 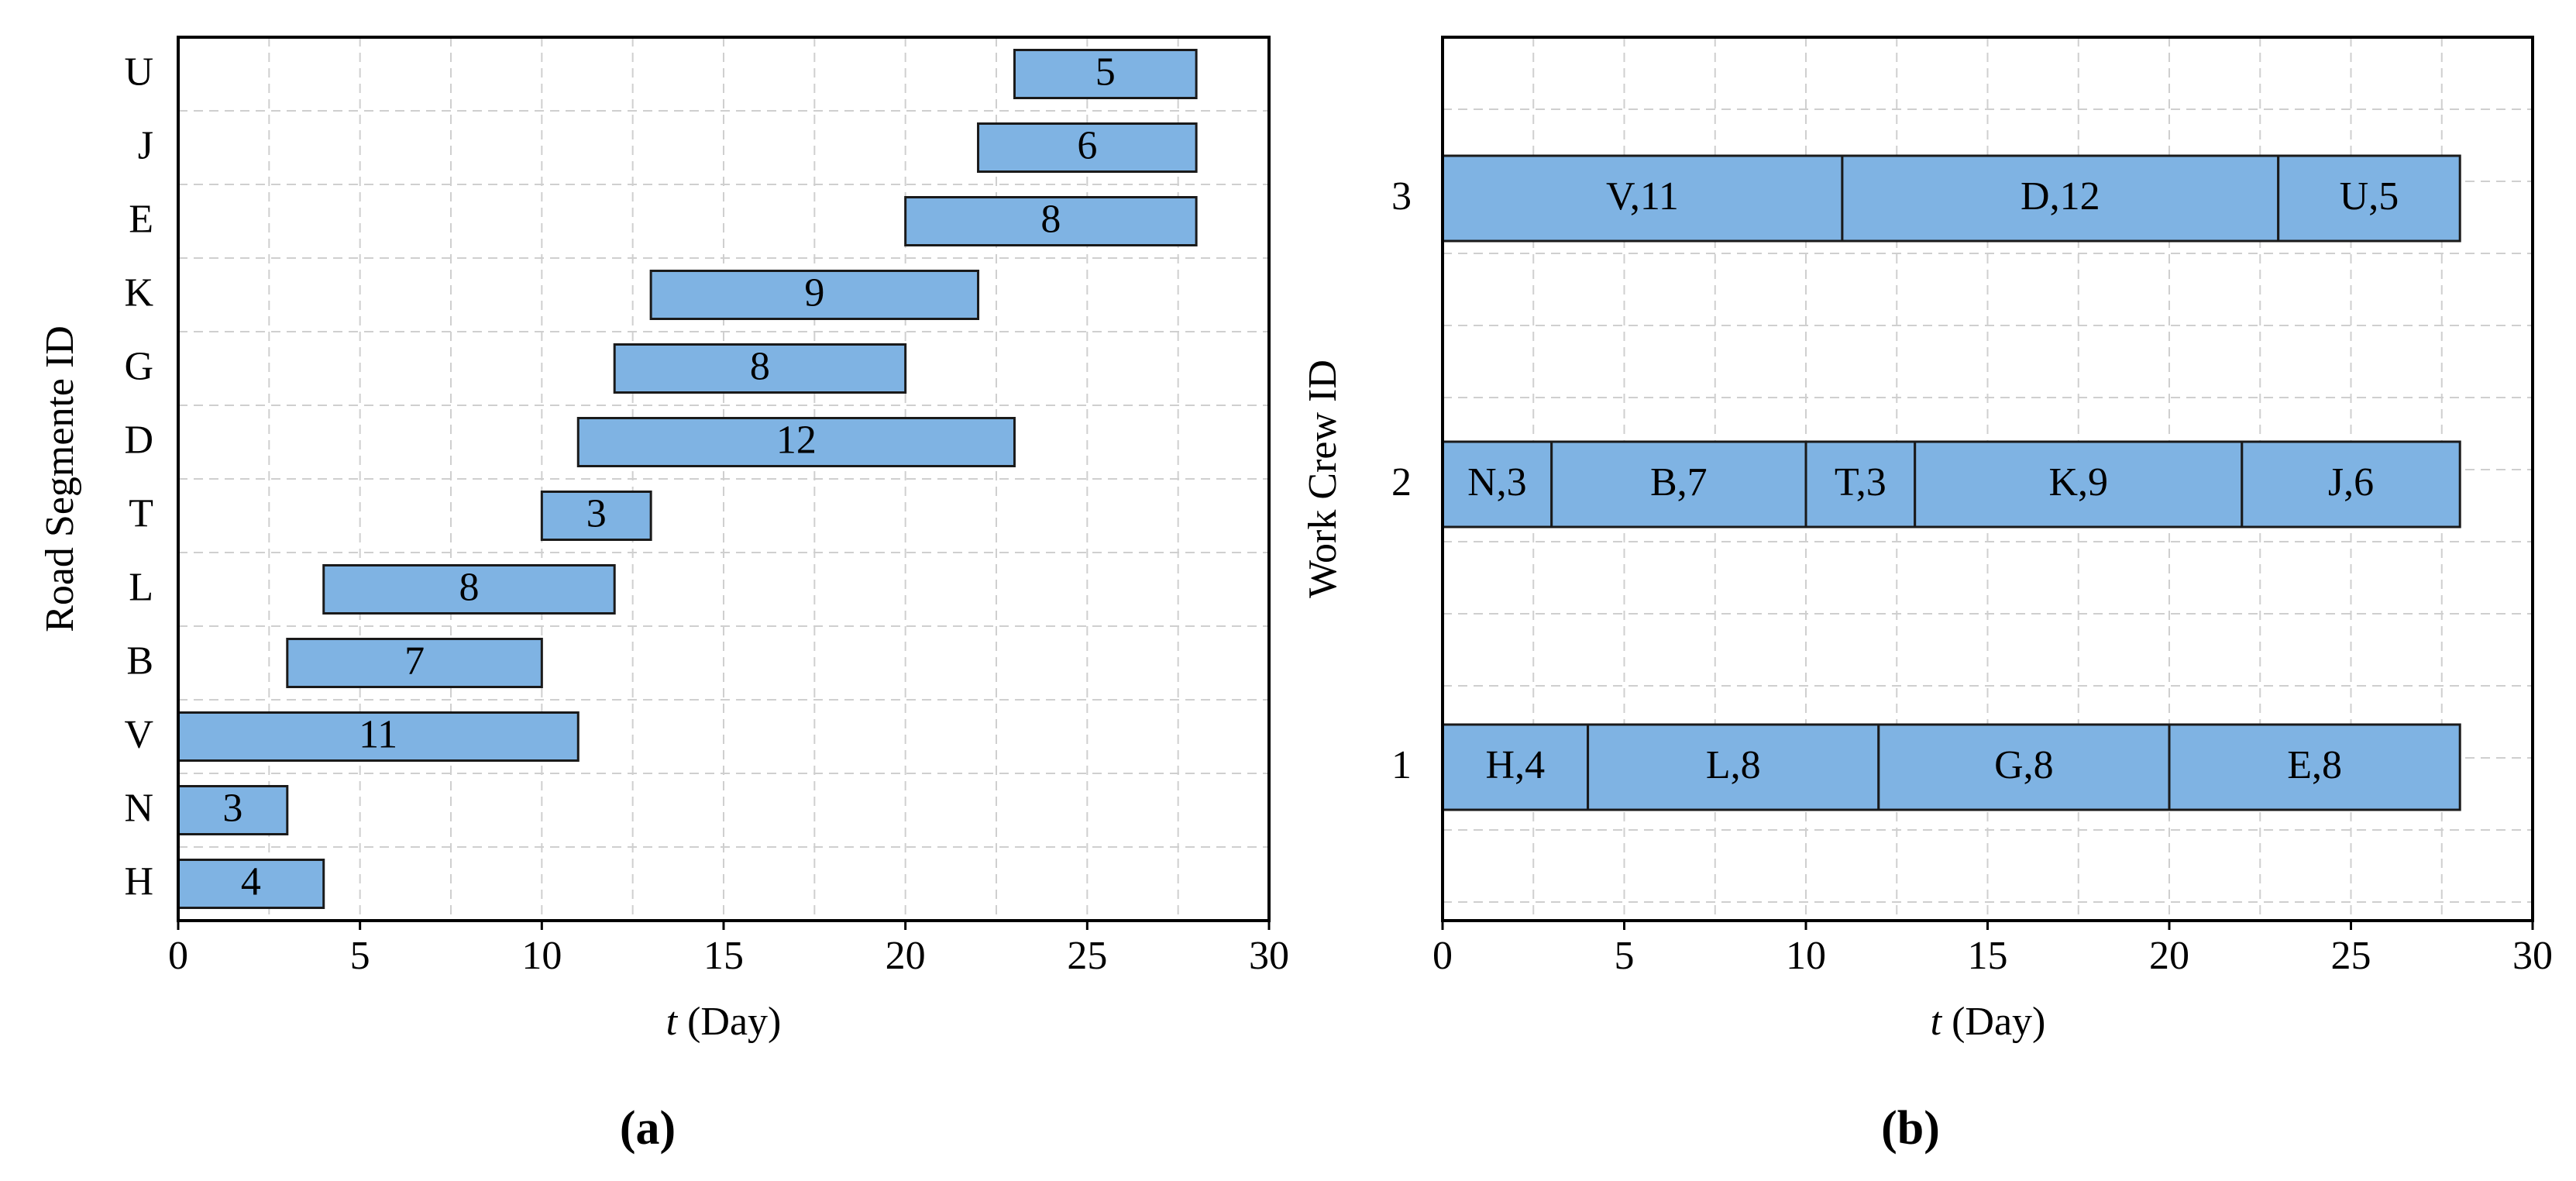 I want to click on y-tick-label-1: 1, so click(x=1401, y=765).